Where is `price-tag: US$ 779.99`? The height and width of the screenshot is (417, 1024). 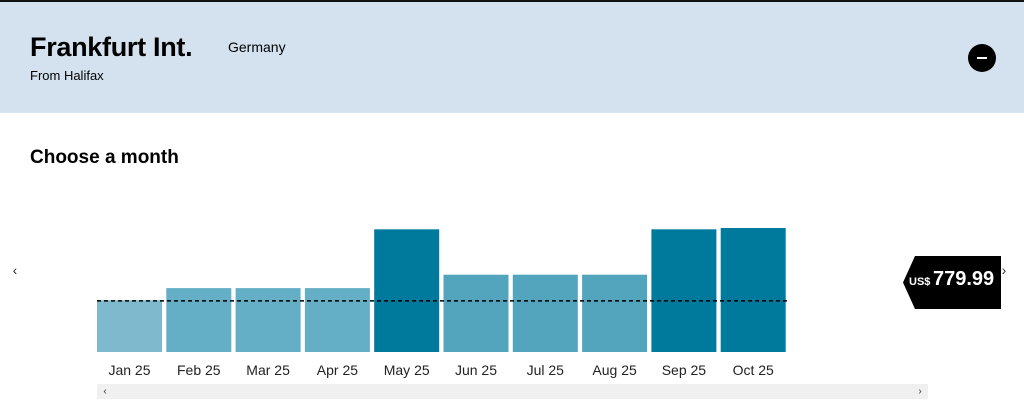 price-tag: US$ 779.99 is located at coordinates (952, 282).